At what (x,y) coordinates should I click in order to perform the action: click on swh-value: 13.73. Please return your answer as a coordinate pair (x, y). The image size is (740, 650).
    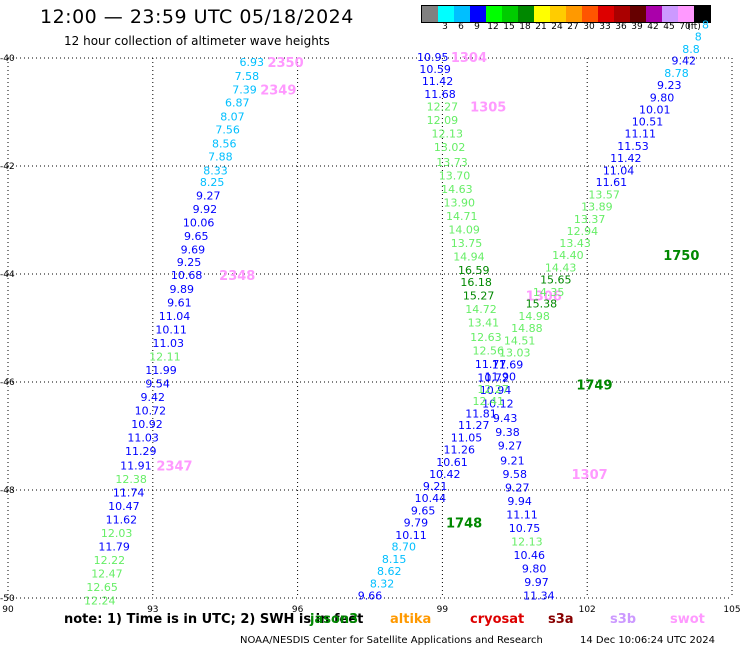
    Looking at the image, I should click on (452, 162).